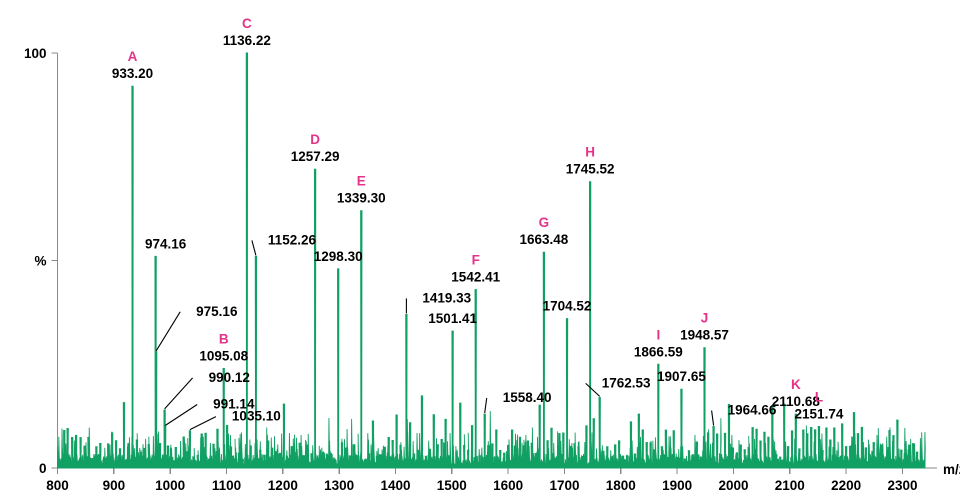 The height and width of the screenshot is (500, 960). I want to click on peak-letter-f: F, so click(476, 260).